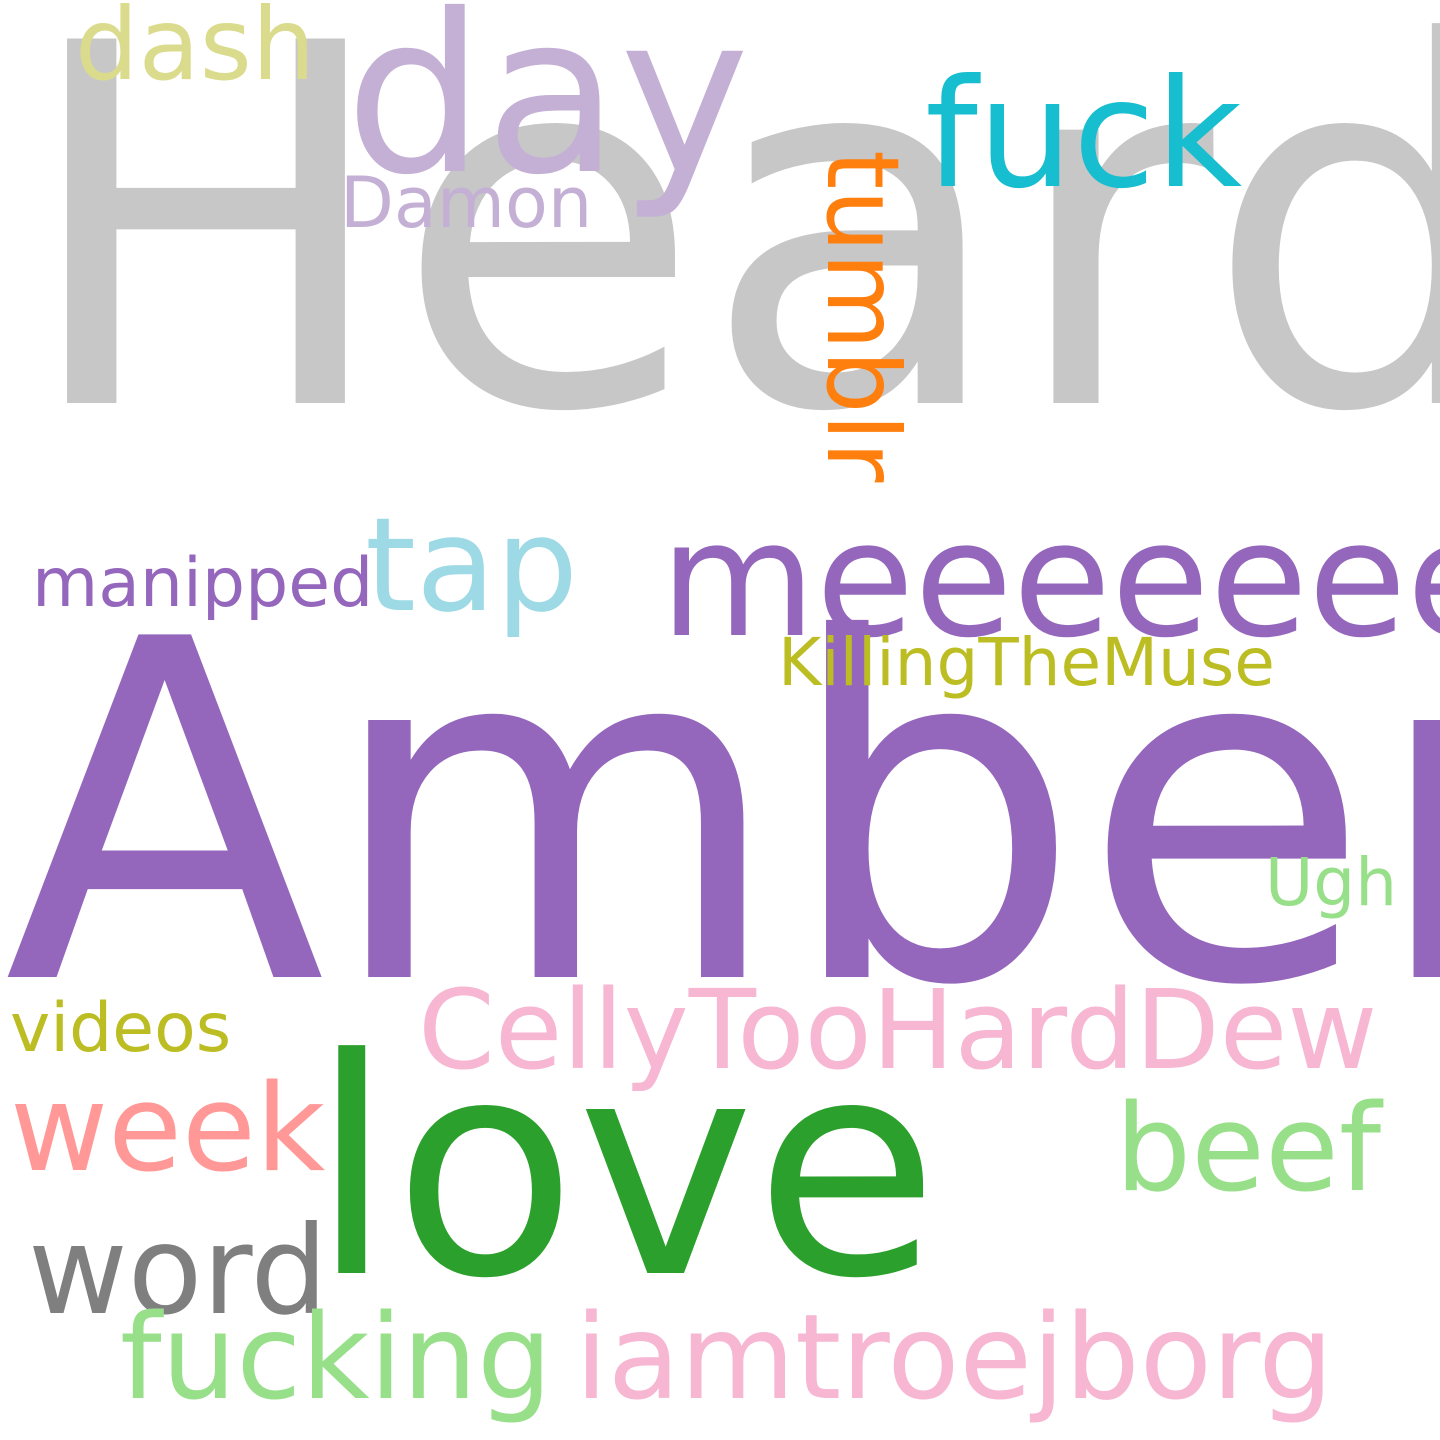 This screenshot has height=1440, width=1440. Describe the element at coordinates (472, 565) in the screenshot. I see `word-tap: tap` at that location.